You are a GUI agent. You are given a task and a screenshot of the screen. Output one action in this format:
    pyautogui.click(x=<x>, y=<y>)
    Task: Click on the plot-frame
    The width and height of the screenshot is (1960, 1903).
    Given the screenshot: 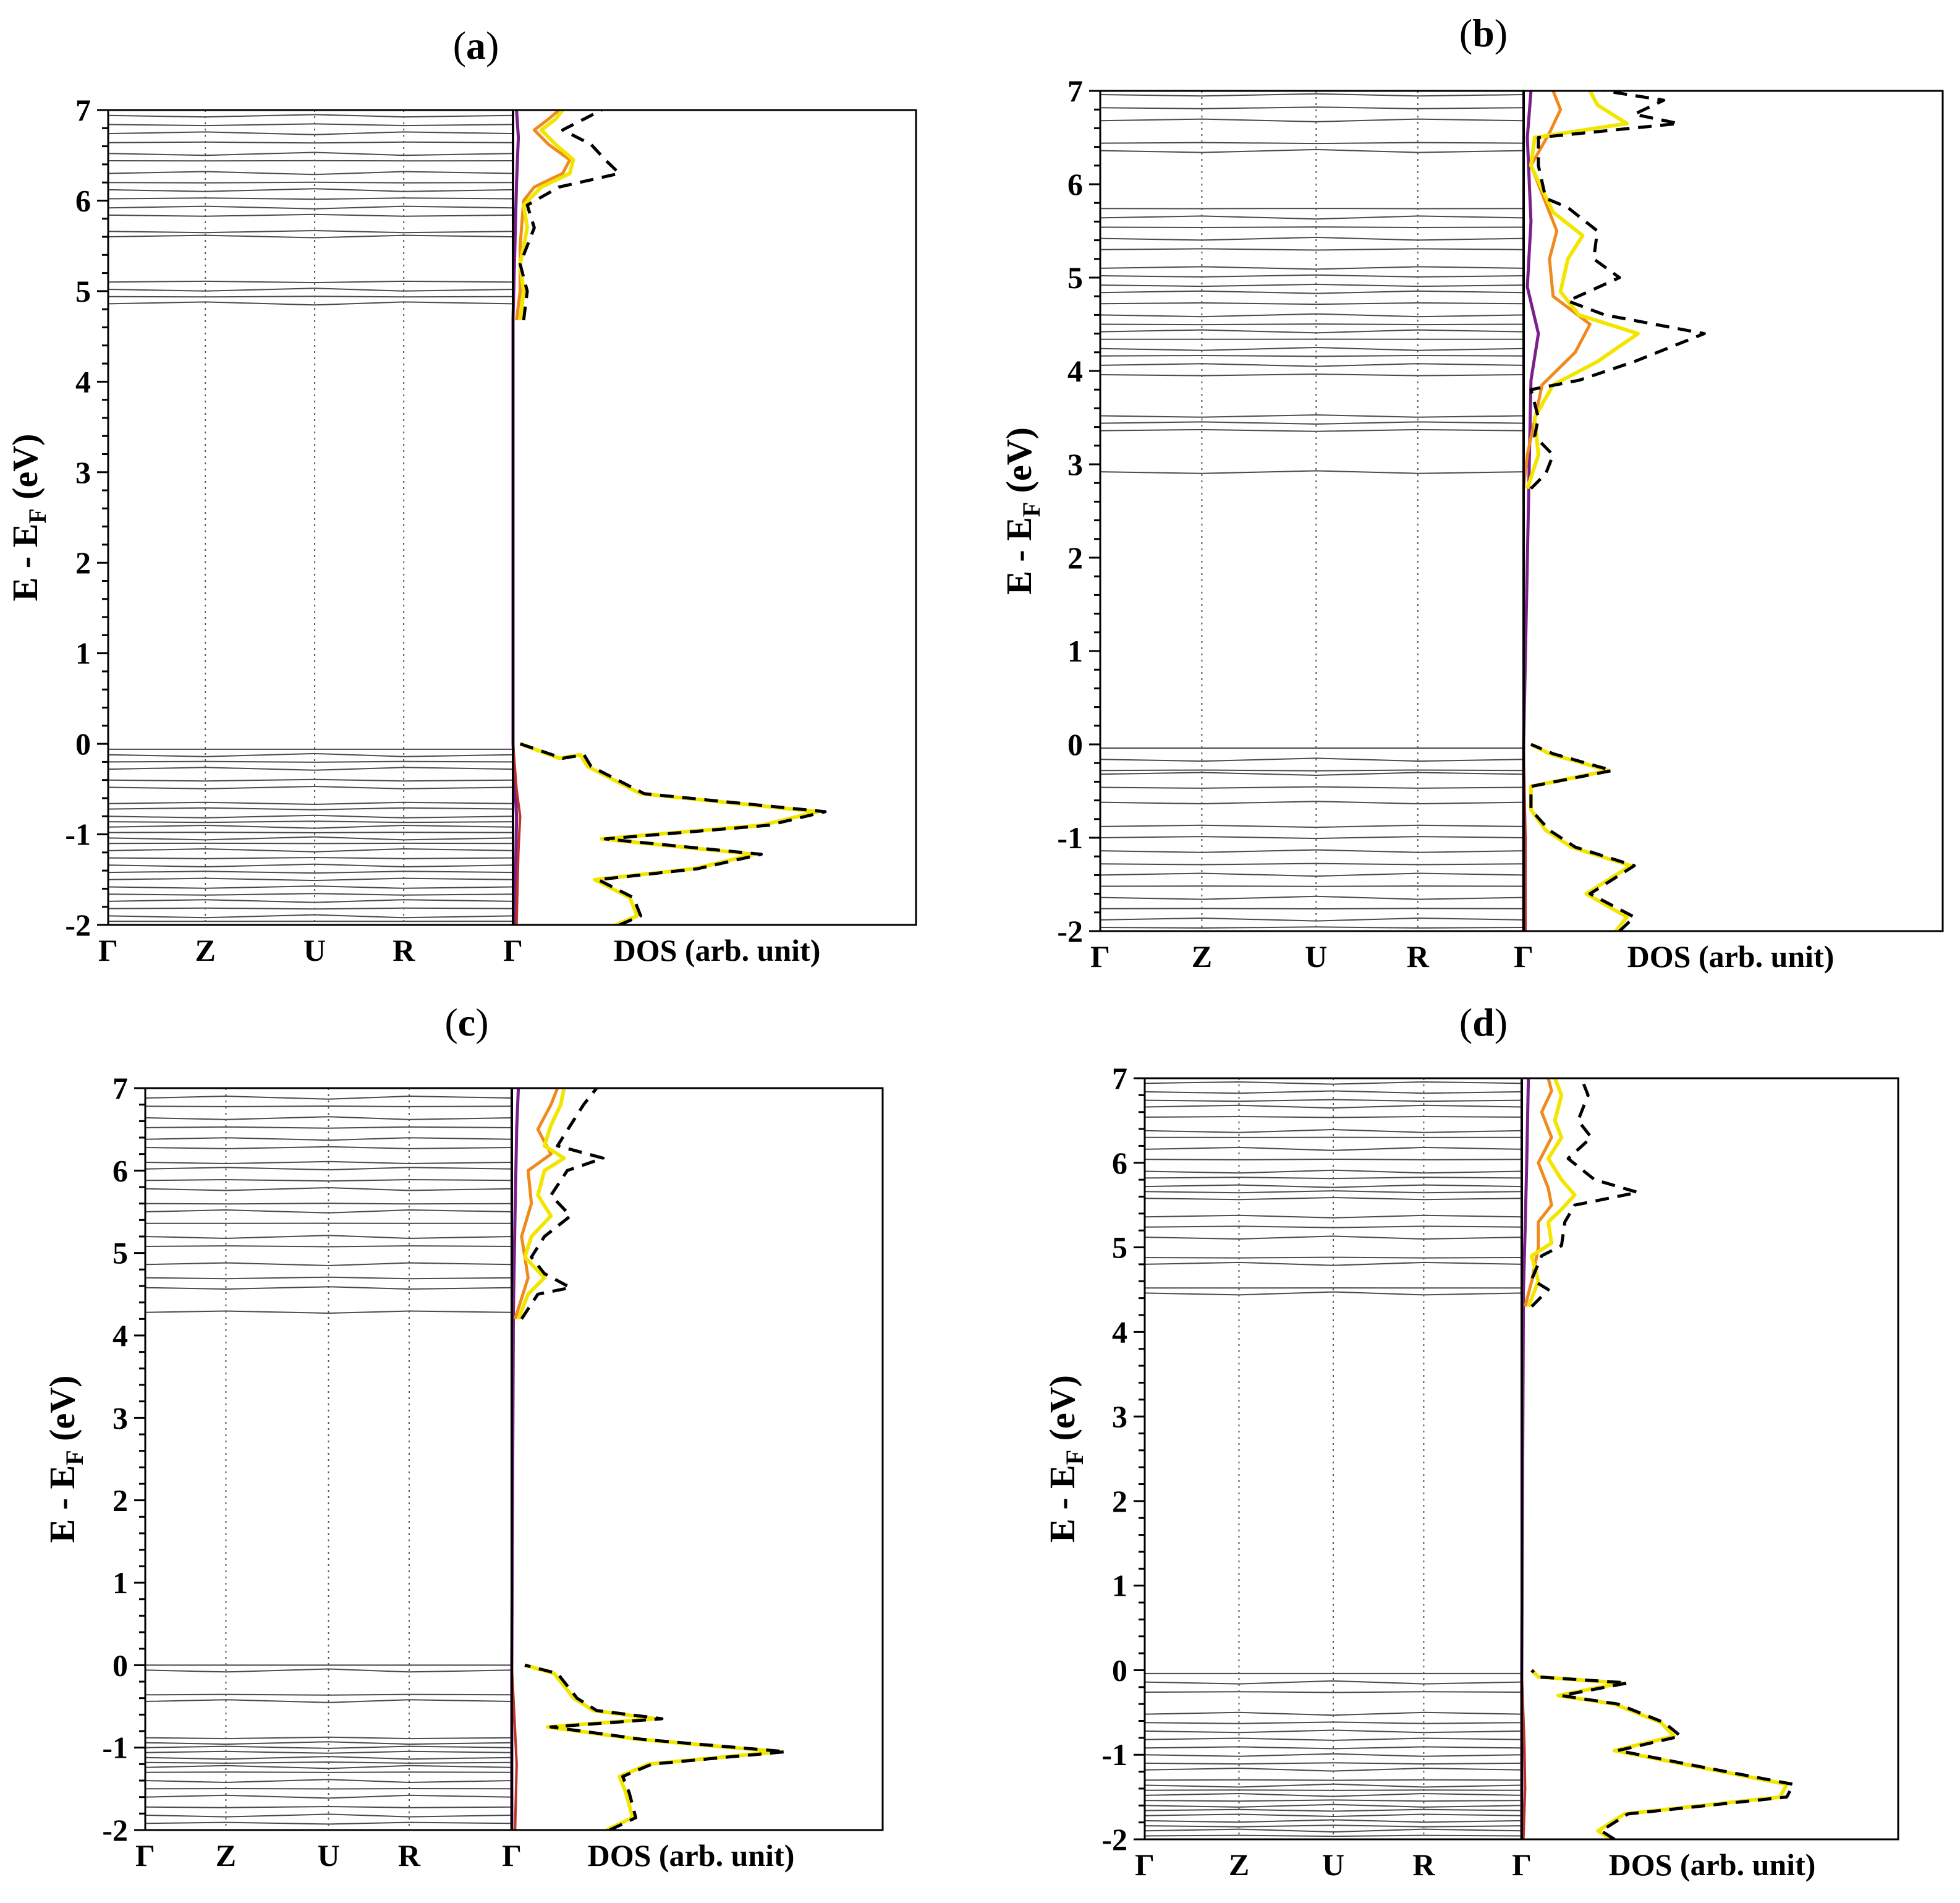 What is the action you would take?
    pyautogui.click(x=514, y=1459)
    